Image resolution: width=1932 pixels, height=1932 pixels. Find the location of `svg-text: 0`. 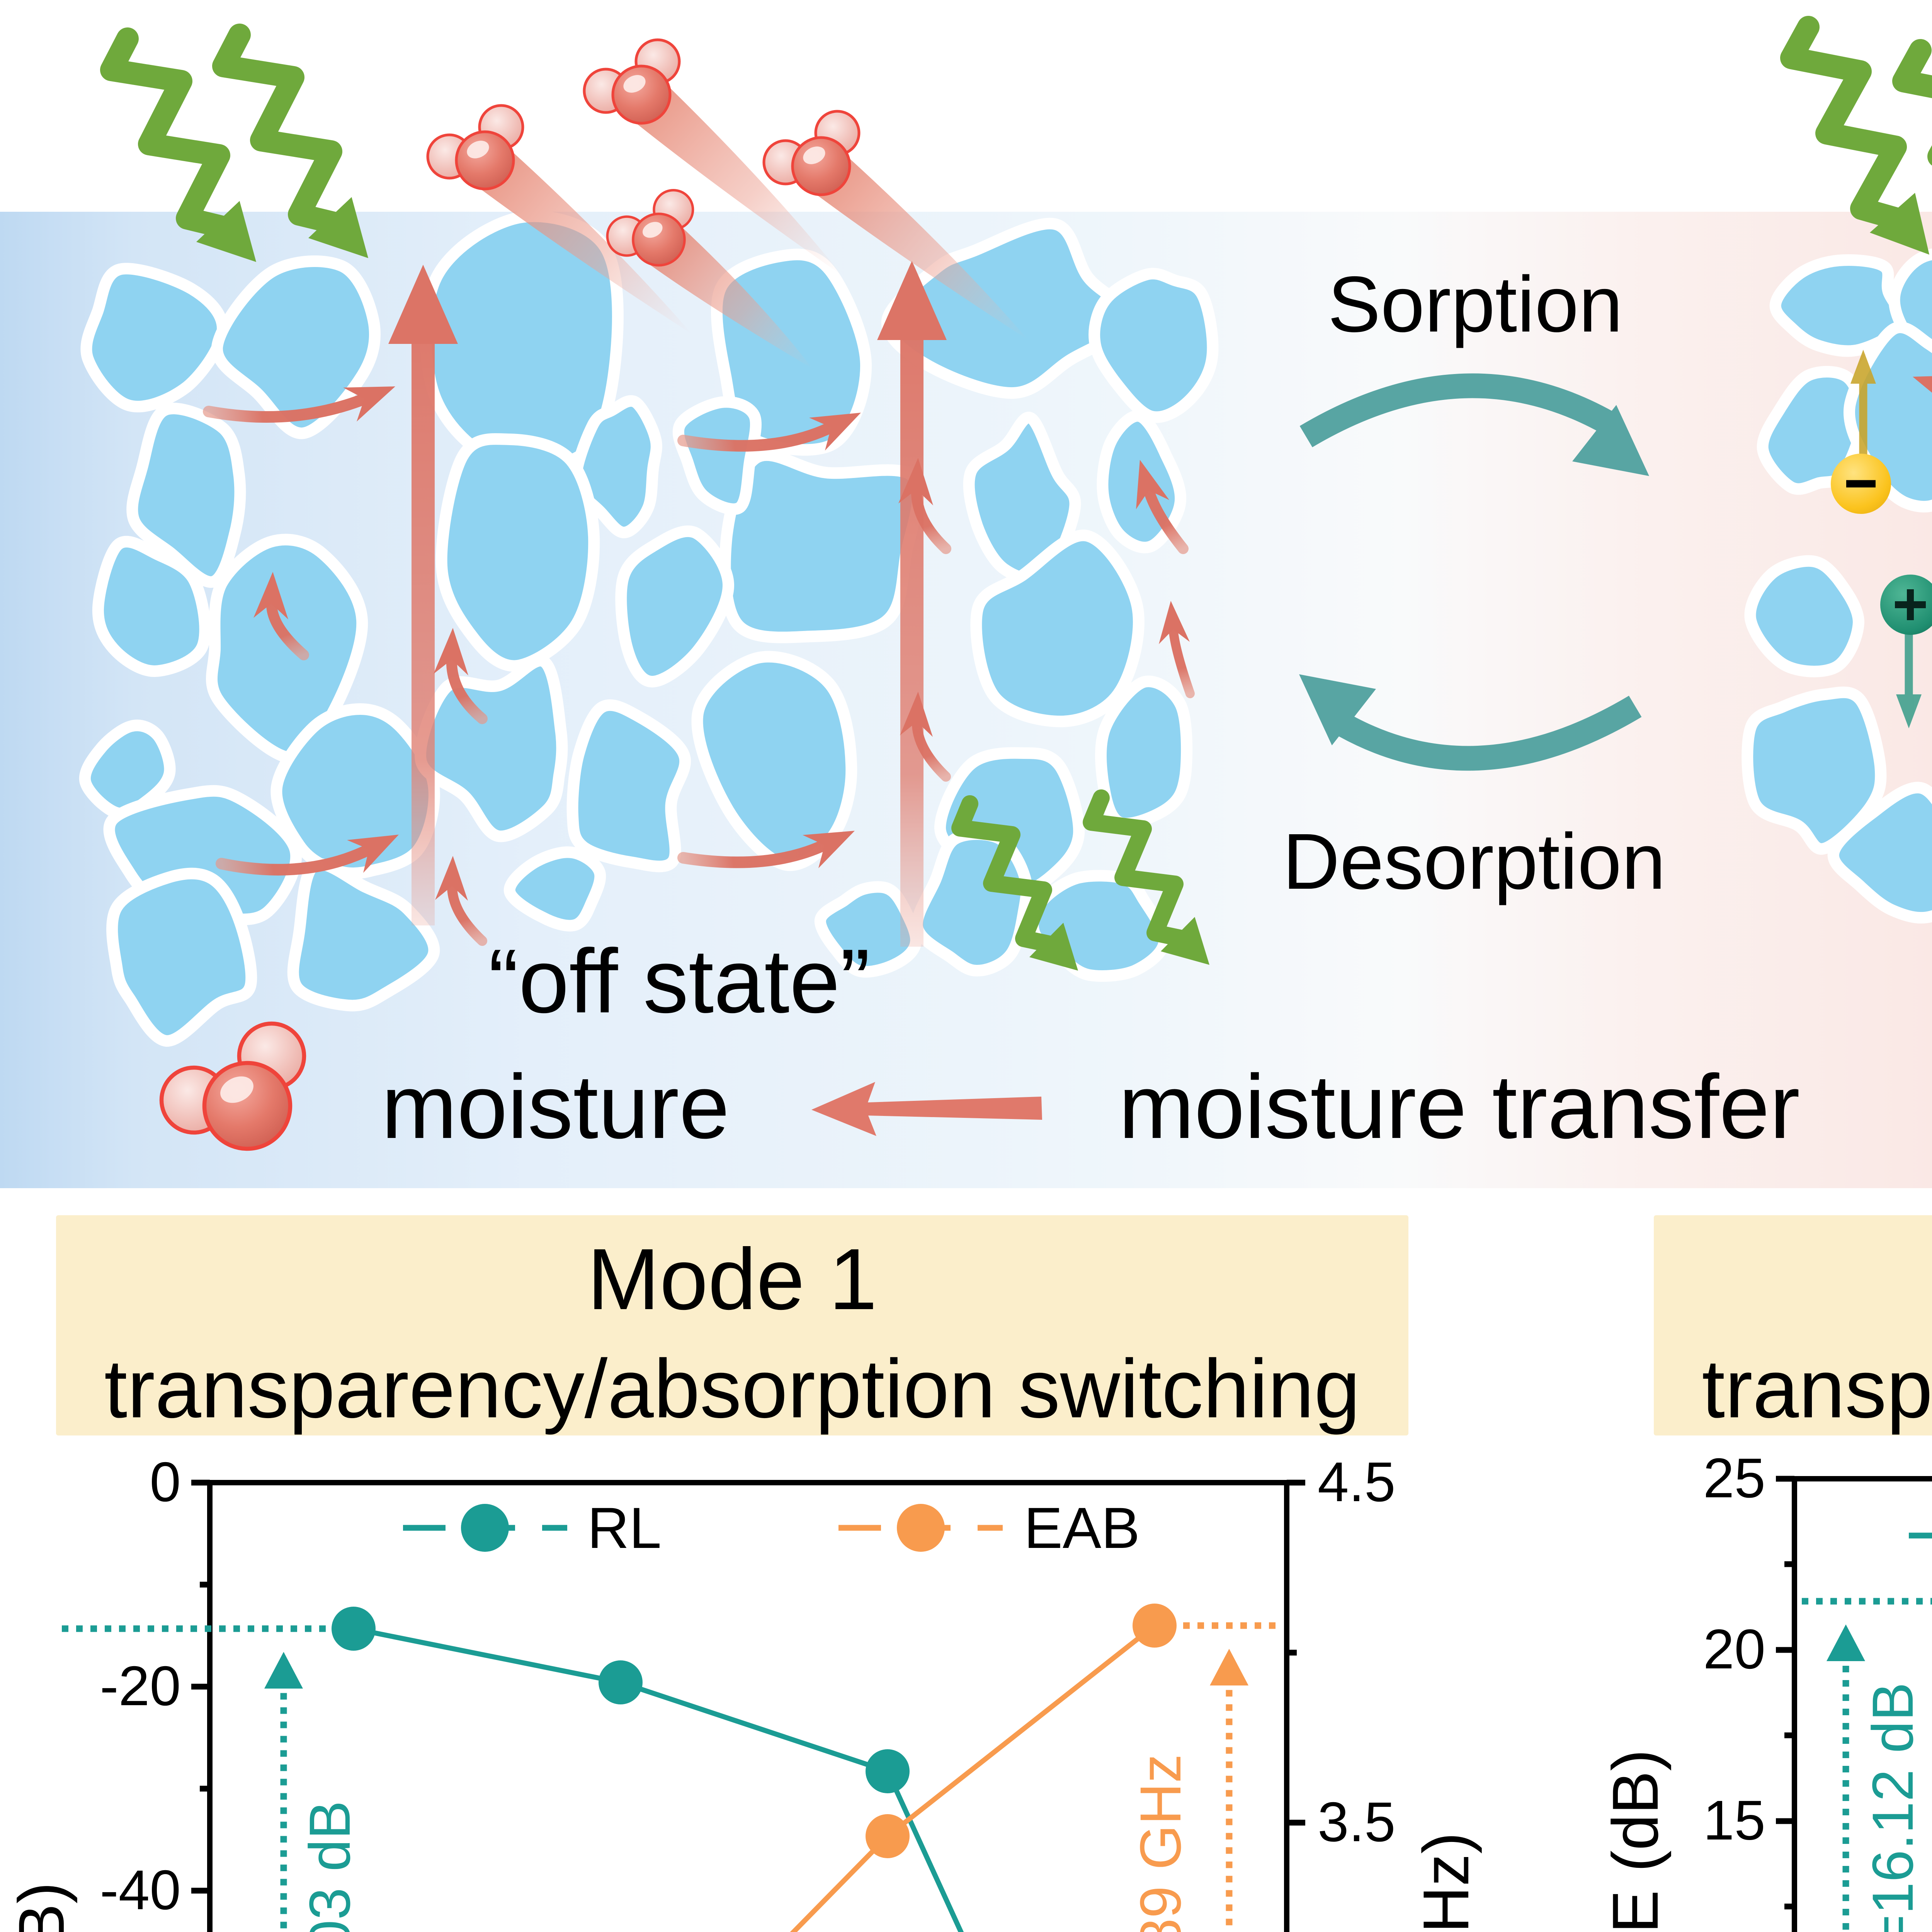

svg-text: 0 is located at coordinates (166, 1482).